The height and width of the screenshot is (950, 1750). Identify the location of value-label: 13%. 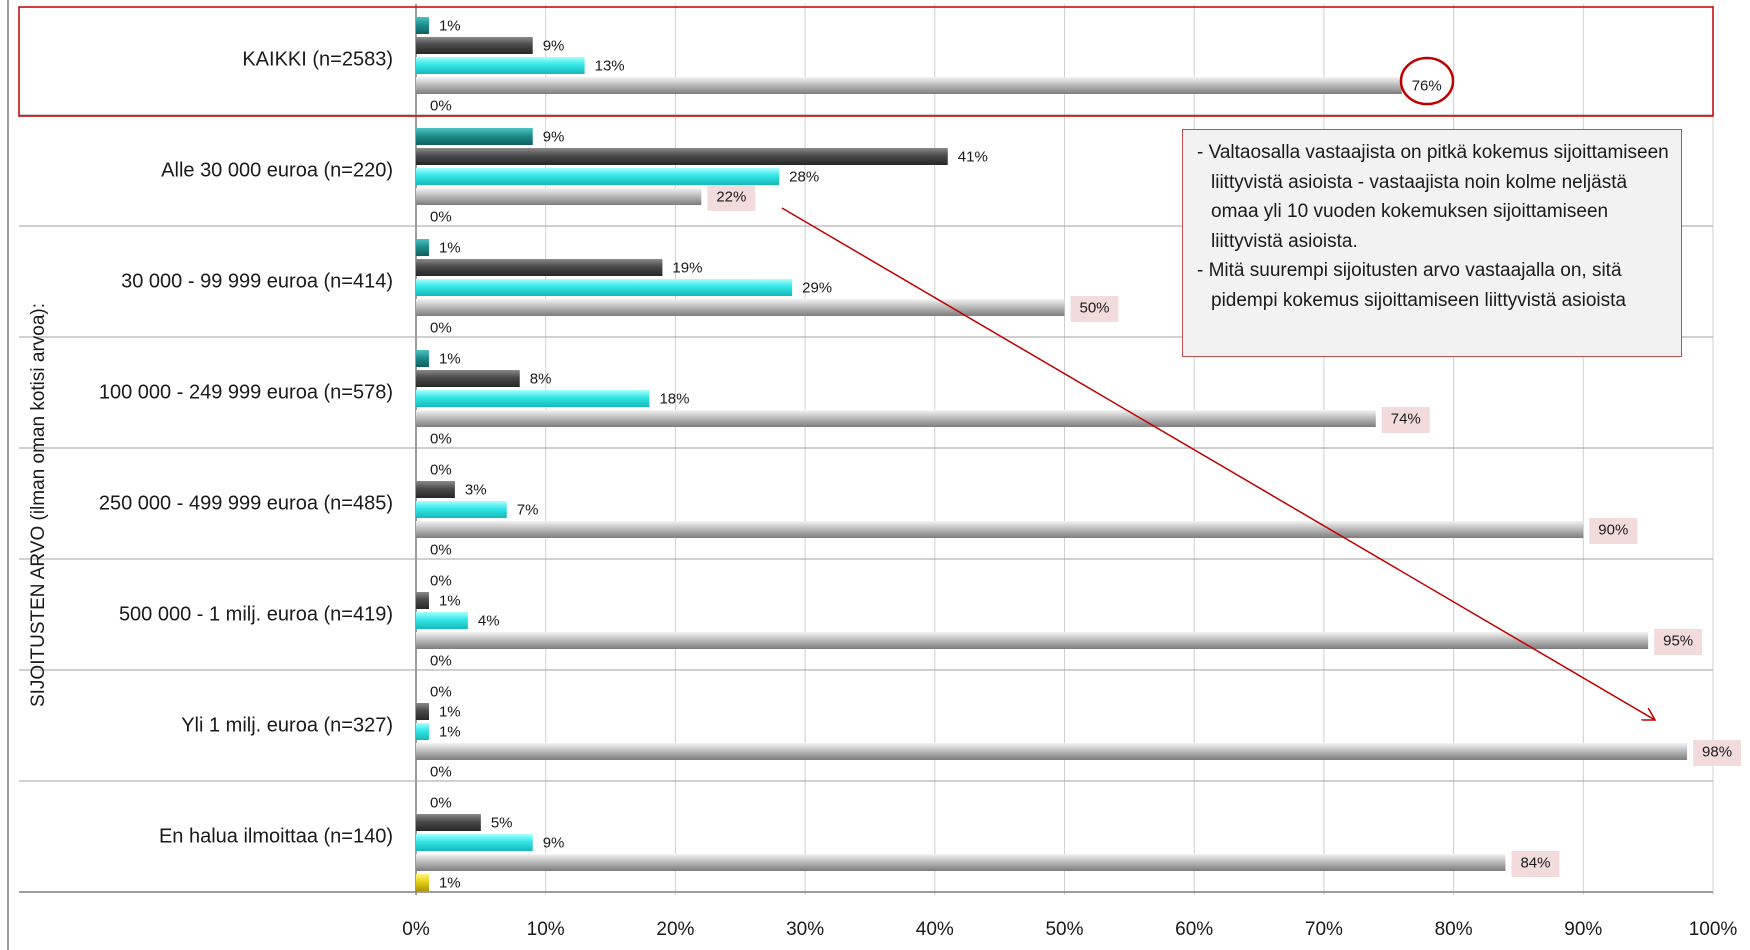
(610, 66).